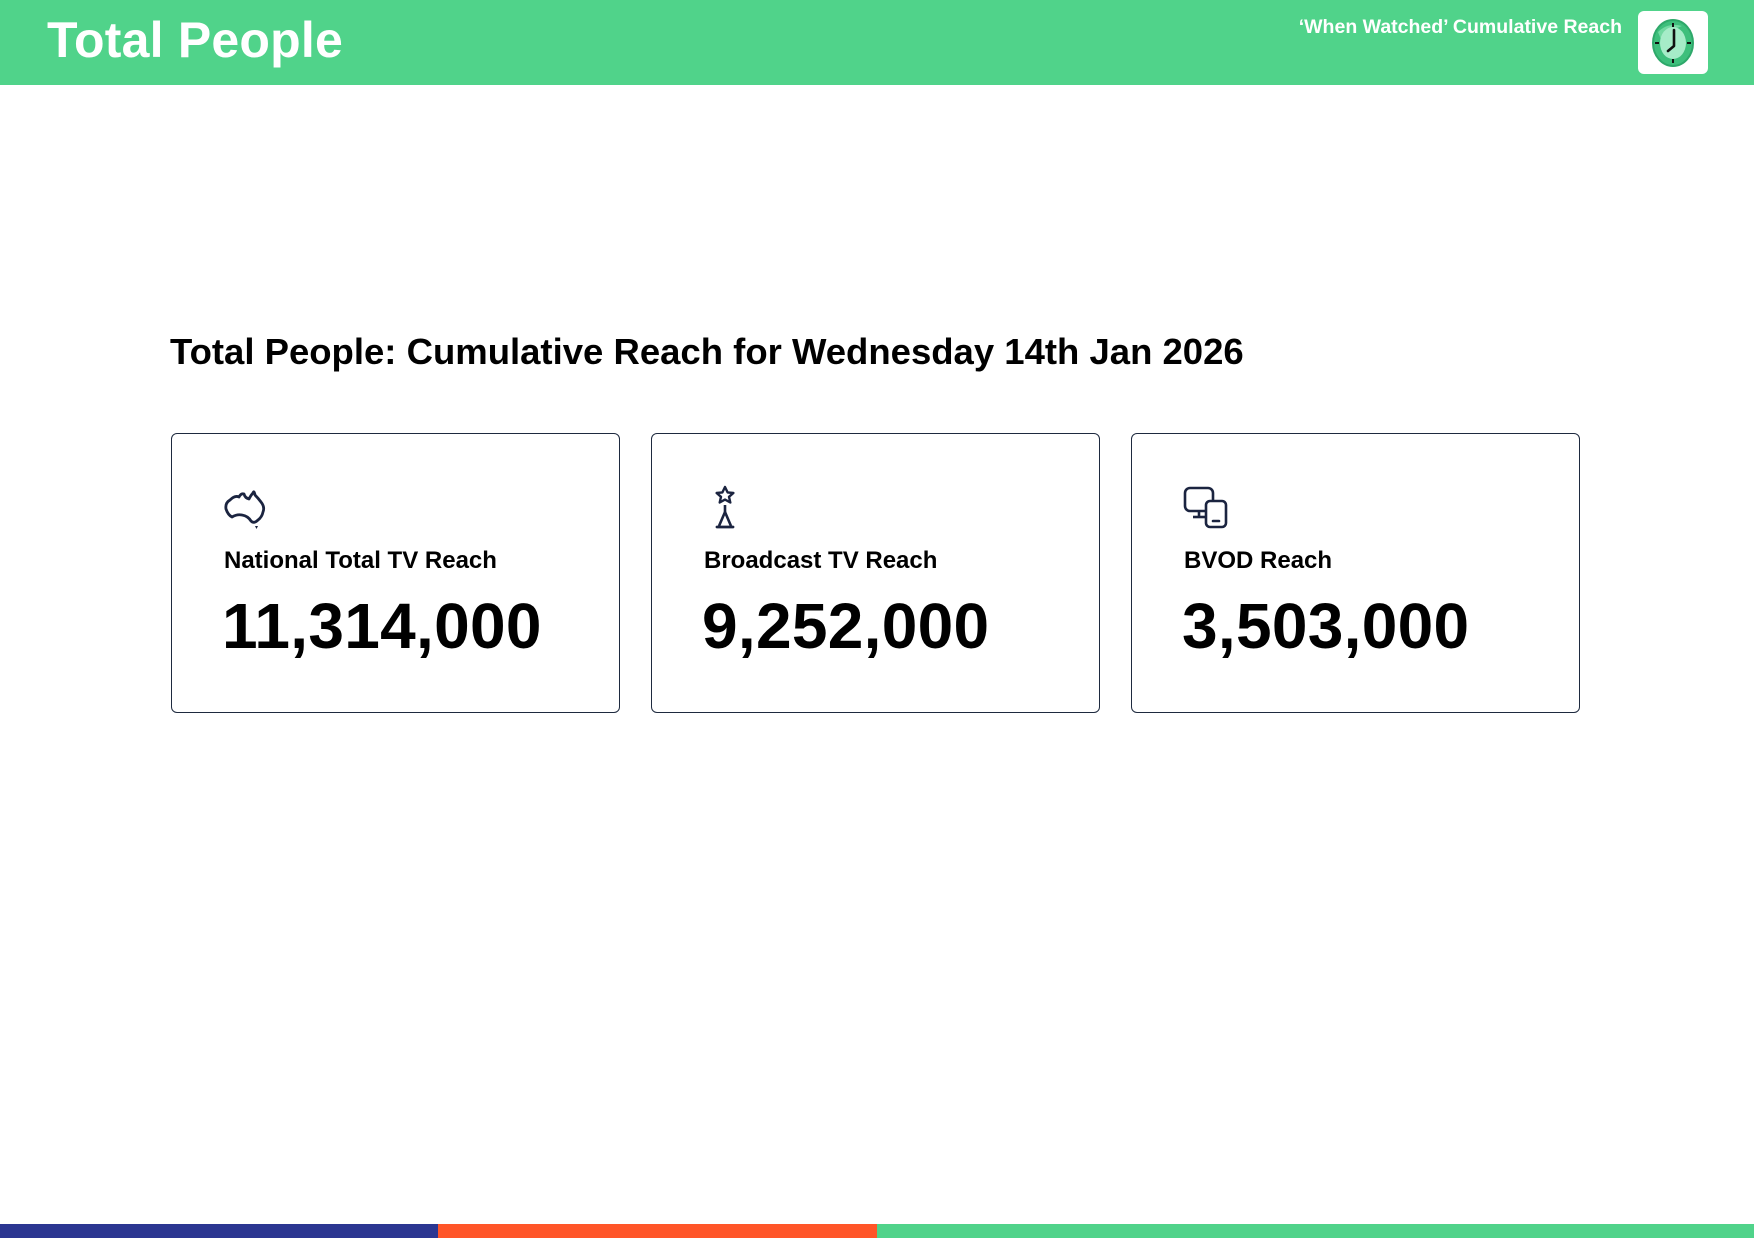 The width and height of the screenshot is (1754, 1241). Describe the element at coordinates (846, 626) in the screenshot. I see `metric-value: 9,252,000` at that location.